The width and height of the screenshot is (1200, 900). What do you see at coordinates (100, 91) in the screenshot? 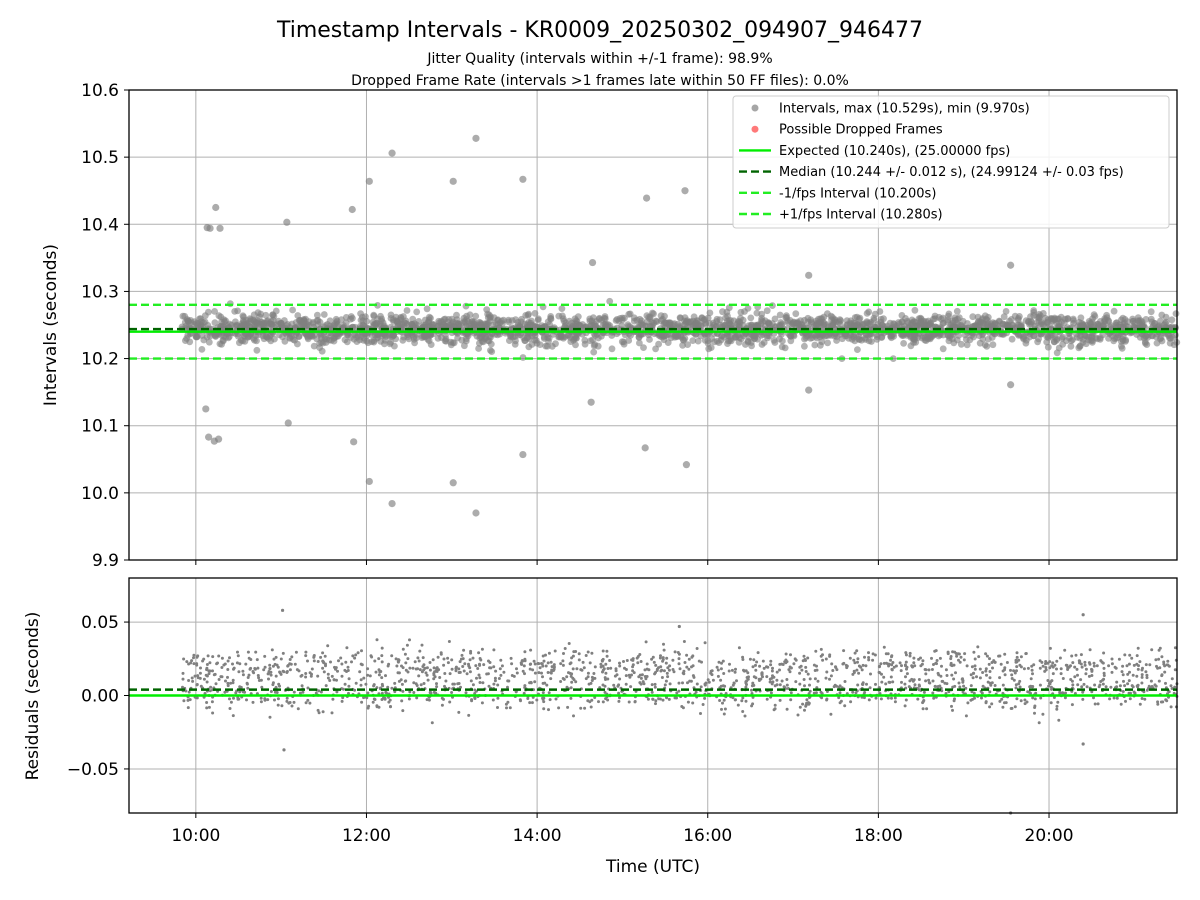
I see `intervals-y-tick-label: 10.6` at bounding box center [100, 91].